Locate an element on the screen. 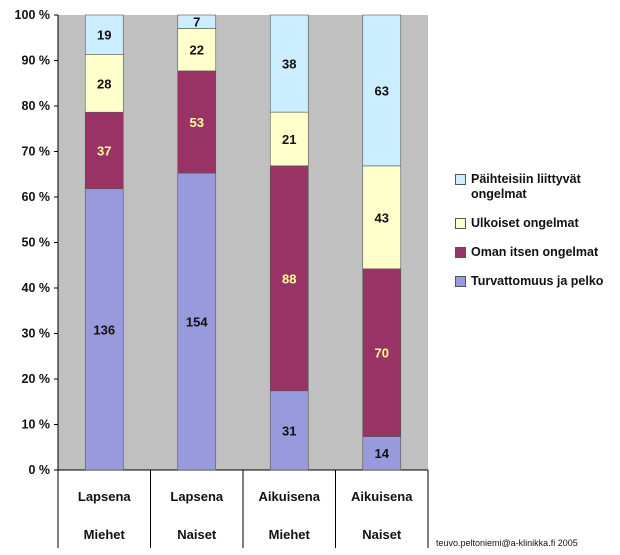 This screenshot has width=620, height=555. data-label: 154 is located at coordinates (197, 322).